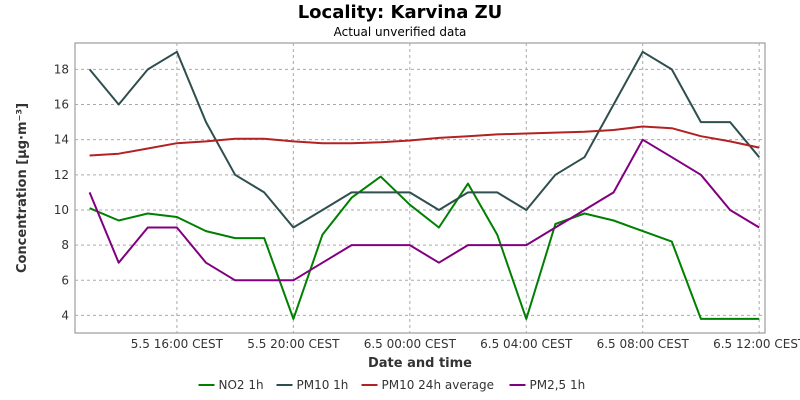  What do you see at coordinates (22, 188) in the screenshot?
I see `y-axis-label: Concentration [µg·m⁻³]` at bounding box center [22, 188].